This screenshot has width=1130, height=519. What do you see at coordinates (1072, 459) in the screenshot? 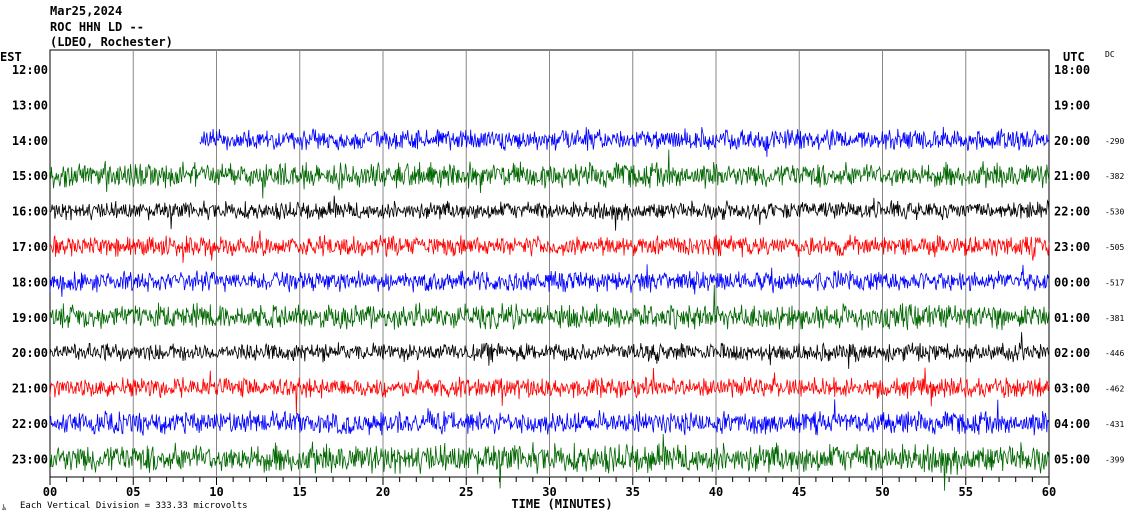
I see `utc-hour-label: 05:00` at bounding box center [1072, 459].